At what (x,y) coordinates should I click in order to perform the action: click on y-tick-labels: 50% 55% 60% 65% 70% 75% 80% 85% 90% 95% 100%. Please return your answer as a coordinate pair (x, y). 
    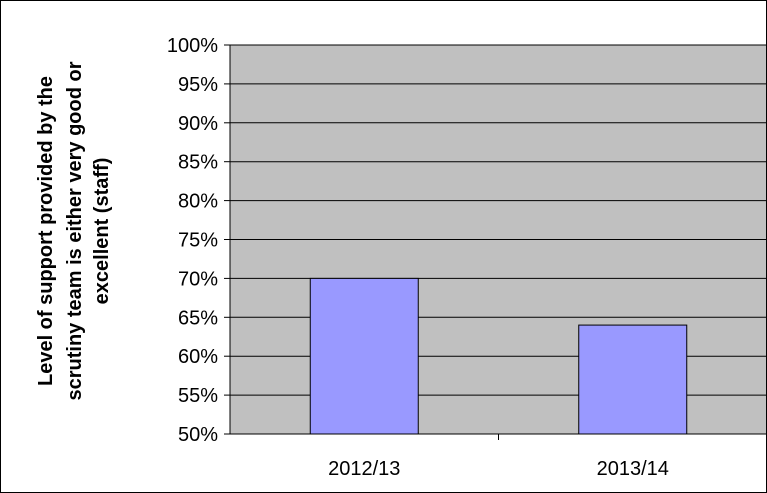
    Looking at the image, I should click on (192, 240).